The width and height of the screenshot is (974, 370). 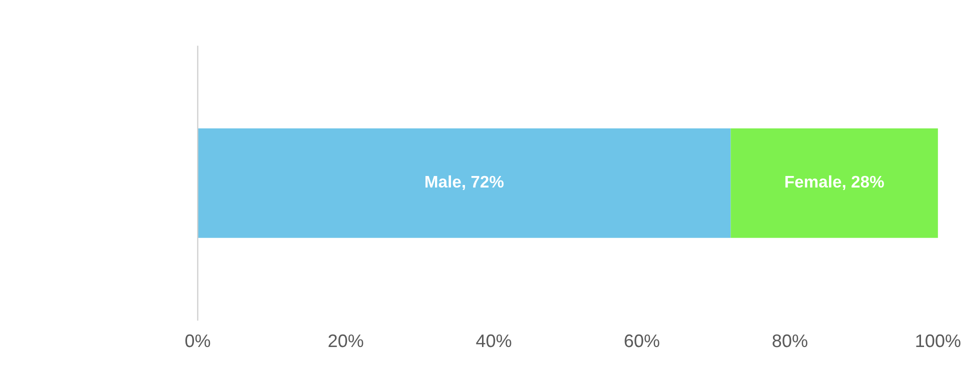 What do you see at coordinates (464, 182) in the screenshot?
I see `data-label: Male, 72%` at bounding box center [464, 182].